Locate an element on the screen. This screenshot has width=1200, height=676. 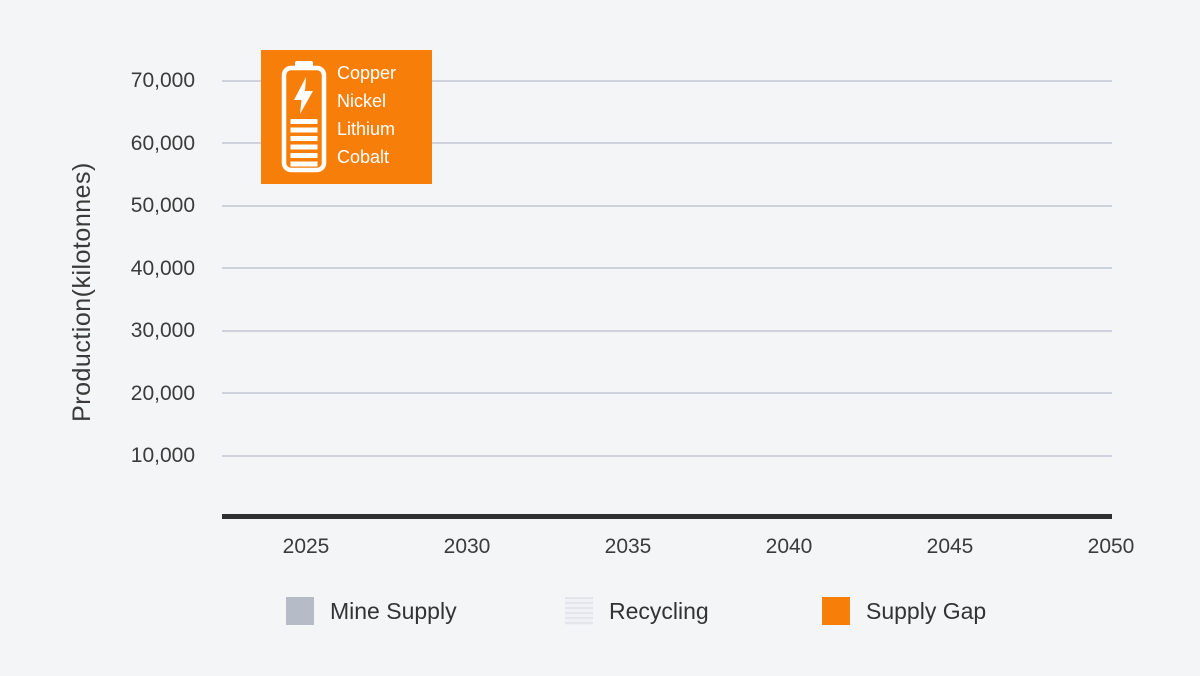
x-tick-label: 2035 is located at coordinates (628, 546).